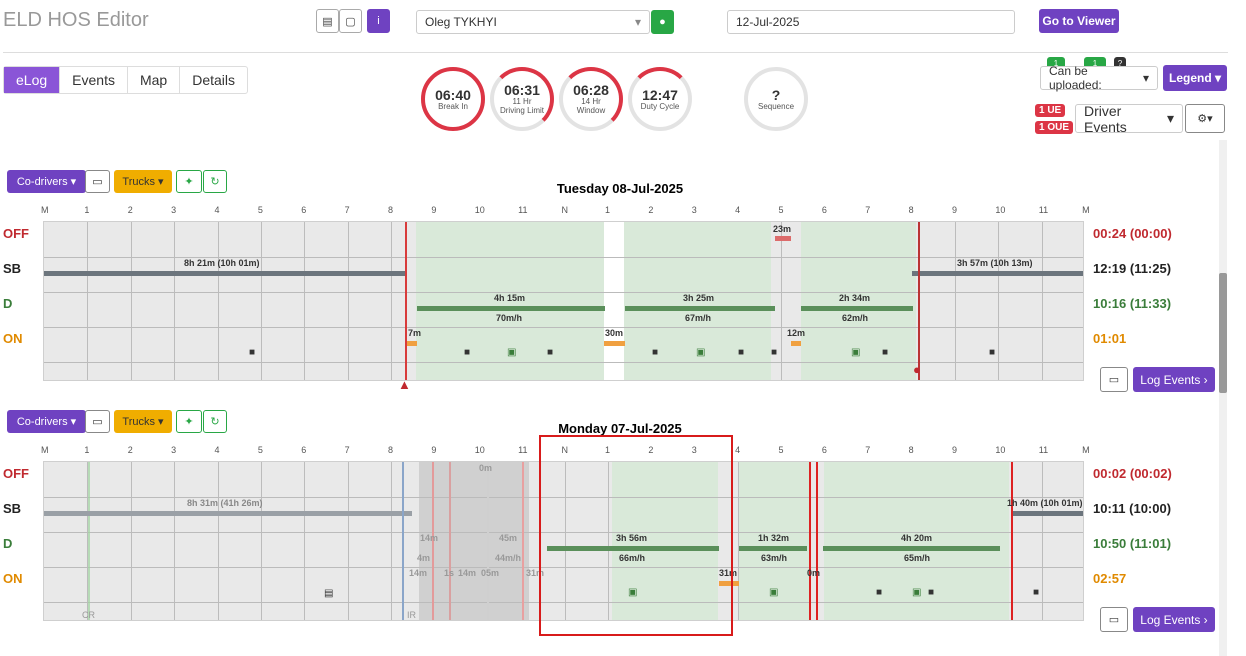 The height and width of the screenshot is (656, 1246). Describe the element at coordinates (783, 238) in the screenshot. I see `off-bar` at that location.